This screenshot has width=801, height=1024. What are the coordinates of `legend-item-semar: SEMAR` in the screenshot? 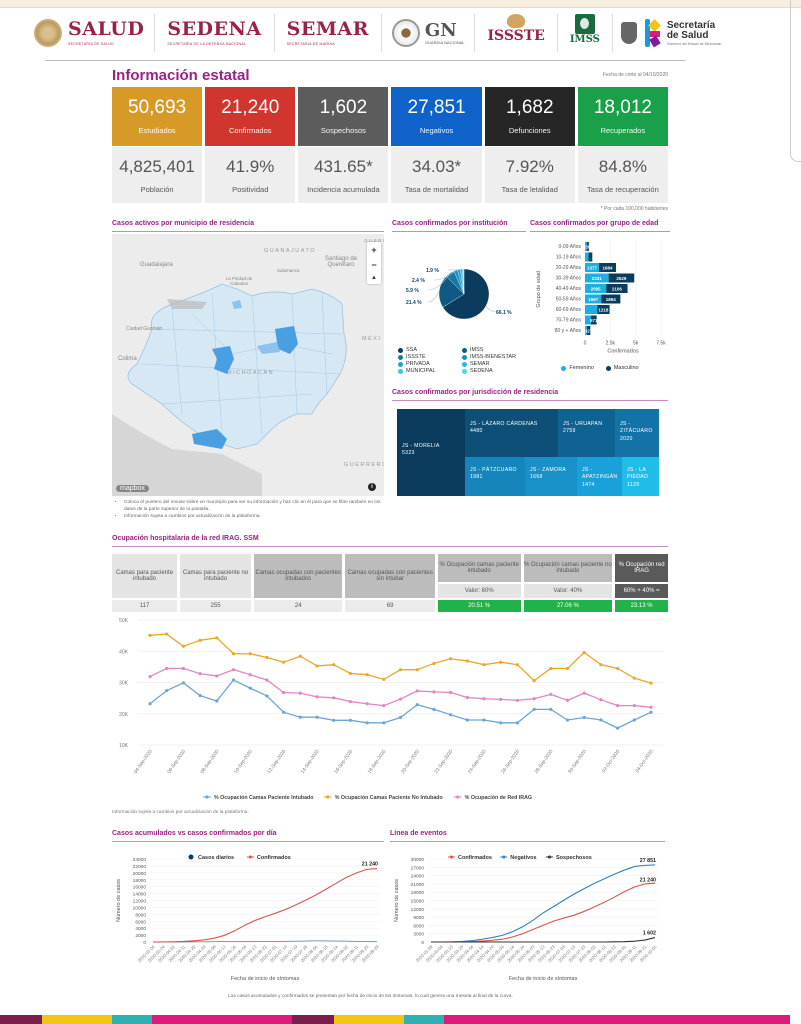 It's located at (494, 364).